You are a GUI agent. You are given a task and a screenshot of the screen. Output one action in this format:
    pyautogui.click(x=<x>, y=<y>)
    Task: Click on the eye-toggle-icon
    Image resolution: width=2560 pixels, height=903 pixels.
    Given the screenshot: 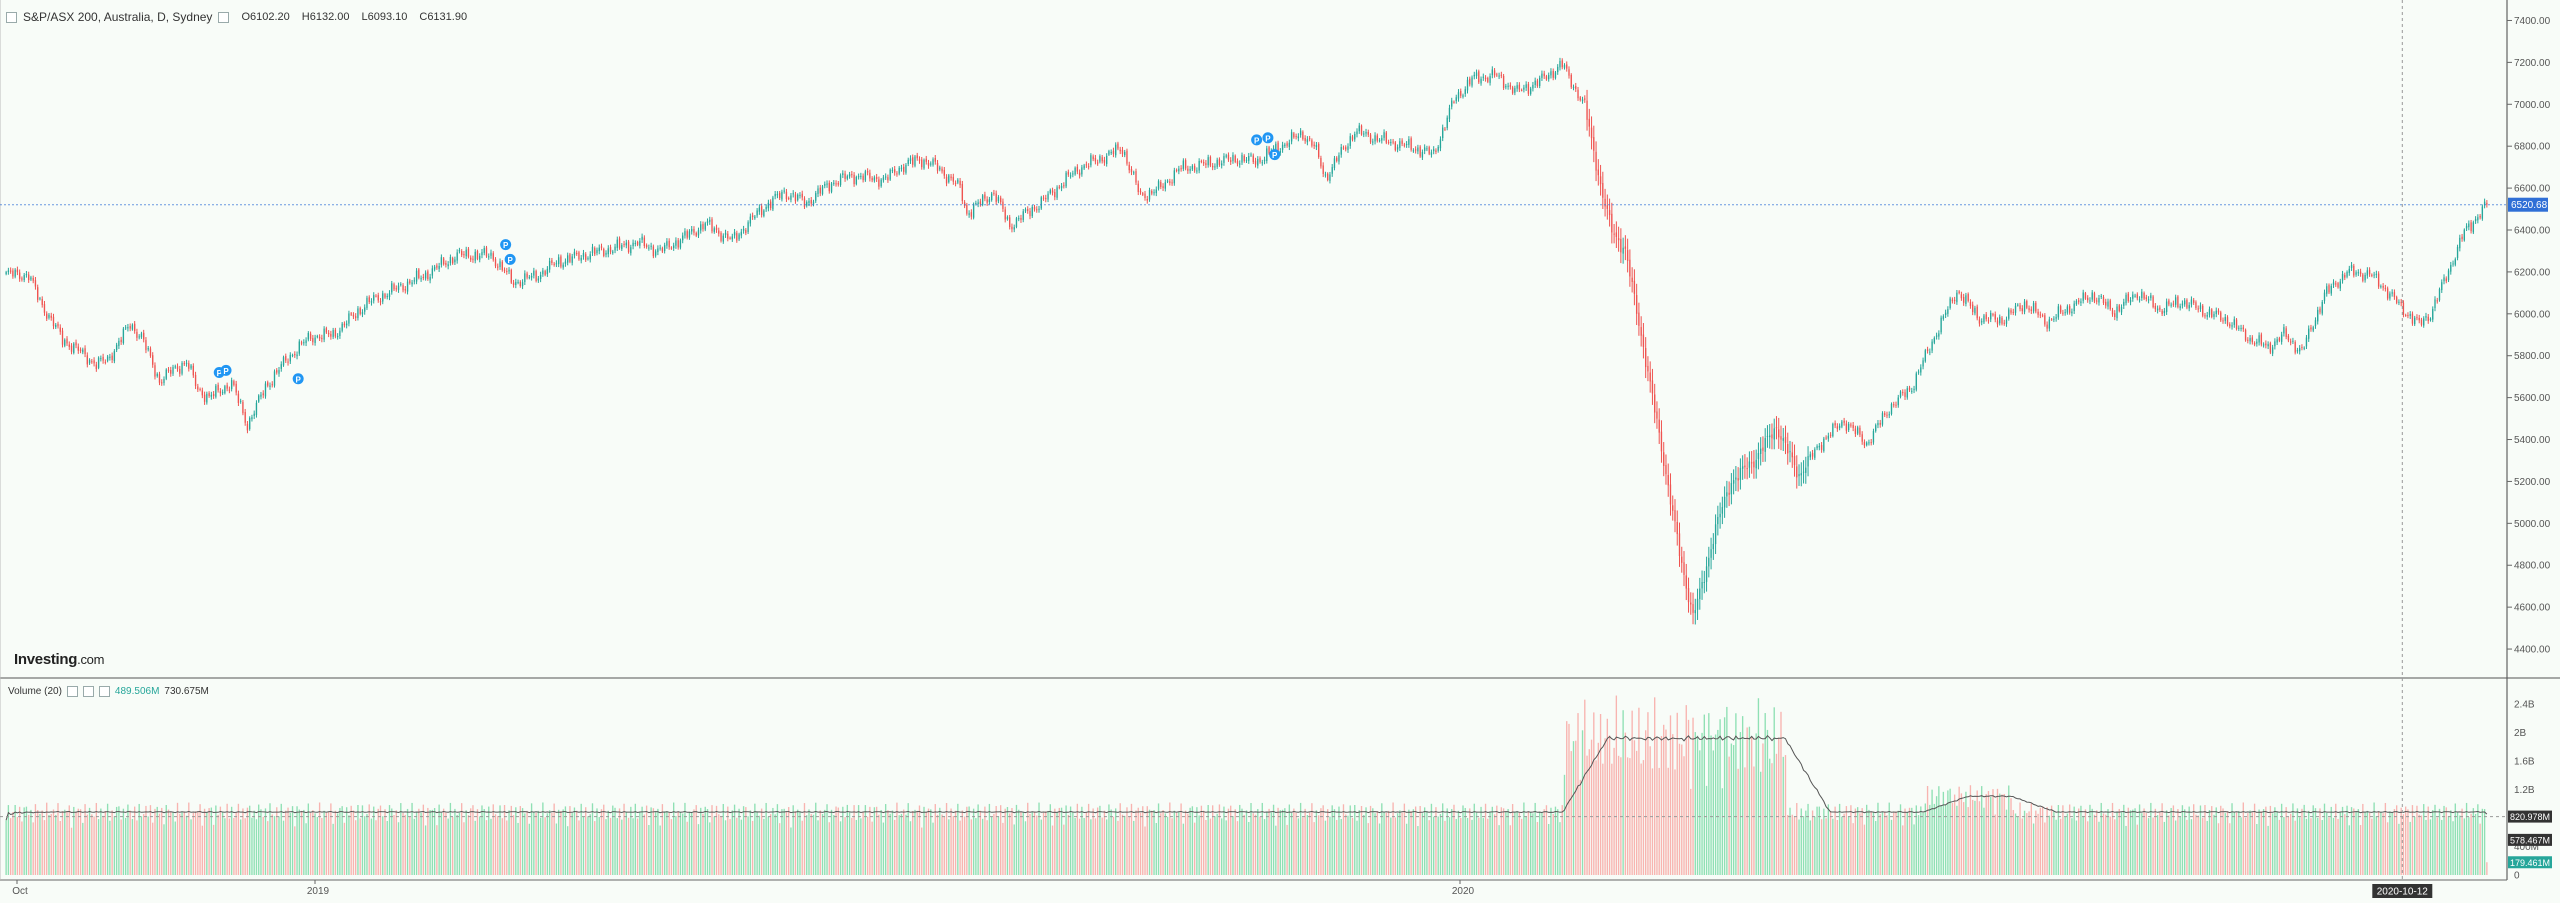 What is the action you would take?
    pyautogui.click(x=224, y=17)
    